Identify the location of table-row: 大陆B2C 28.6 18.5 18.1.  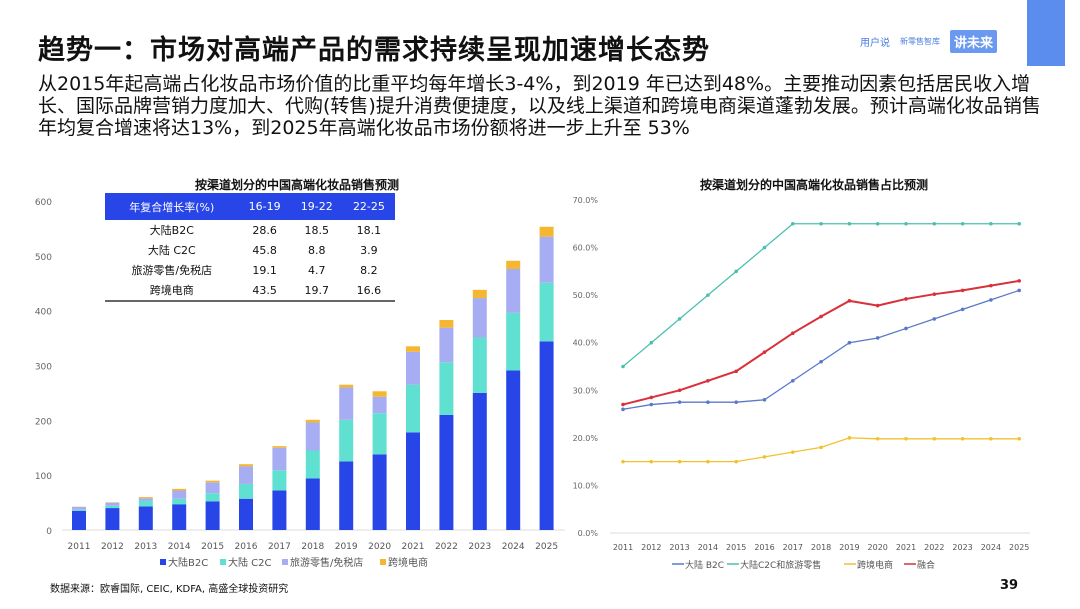
(250, 230).